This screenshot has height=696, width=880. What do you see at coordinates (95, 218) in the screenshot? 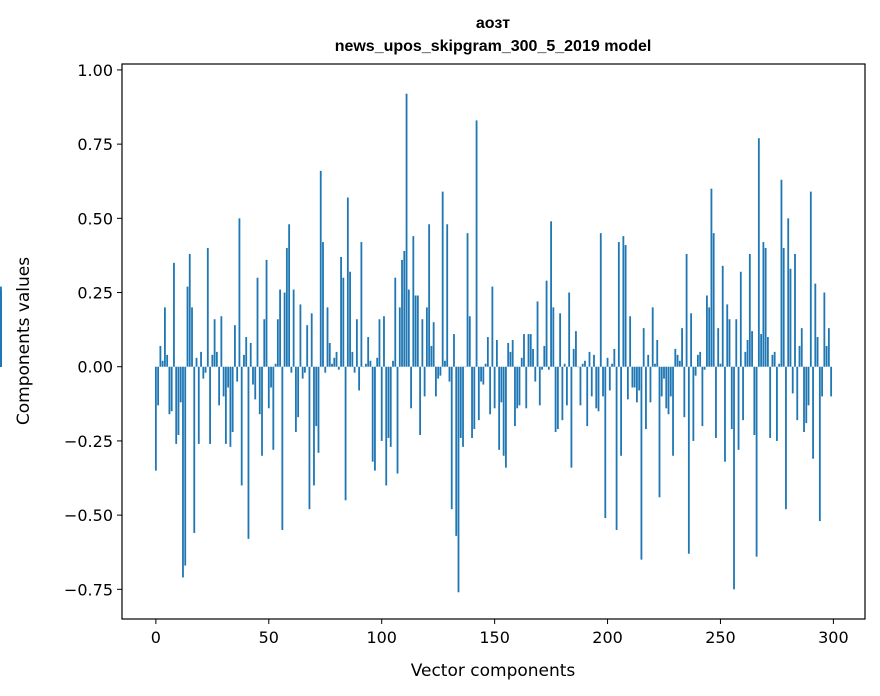
I see `y-tick-label: 0.50` at bounding box center [95, 218].